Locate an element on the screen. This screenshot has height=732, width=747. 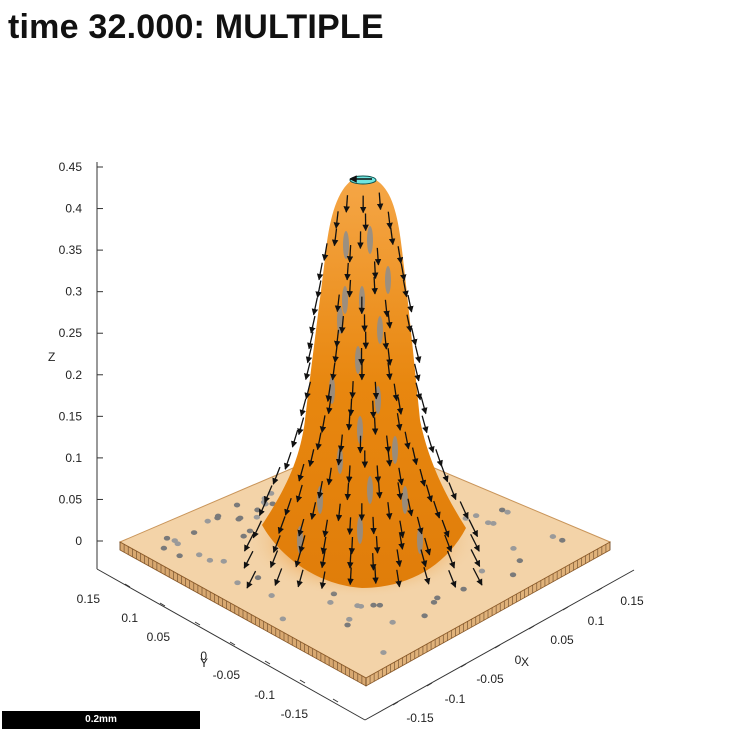
scale-bar: 0.2mm is located at coordinates (101, 720).